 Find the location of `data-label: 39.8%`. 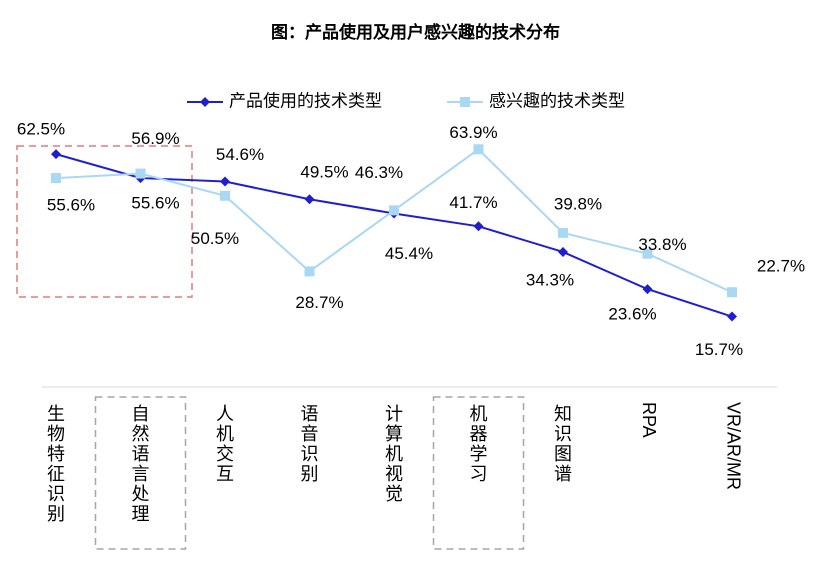

data-label: 39.8% is located at coordinates (578, 203).